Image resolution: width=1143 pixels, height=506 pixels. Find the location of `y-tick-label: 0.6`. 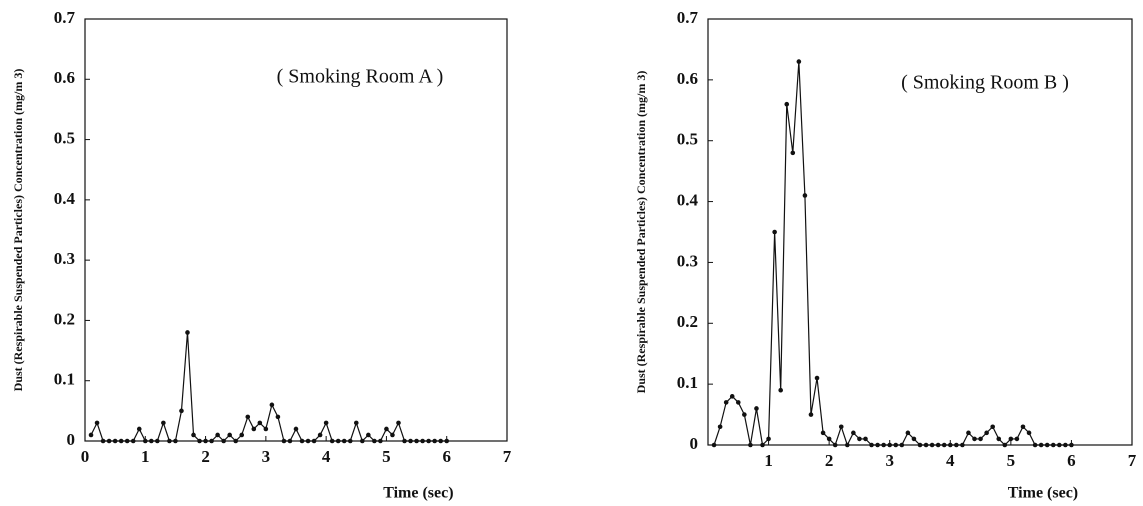

y-tick-label: 0.6 is located at coordinates (64, 77).